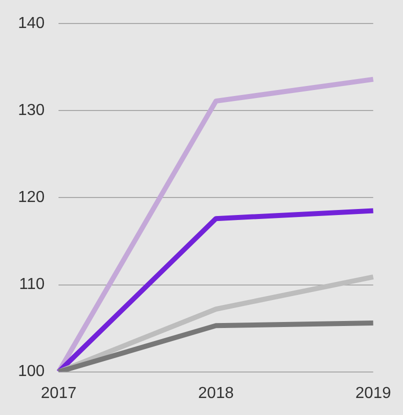 This screenshot has height=415, width=403. I want to click on x-tick-label: 2017, so click(58, 393).